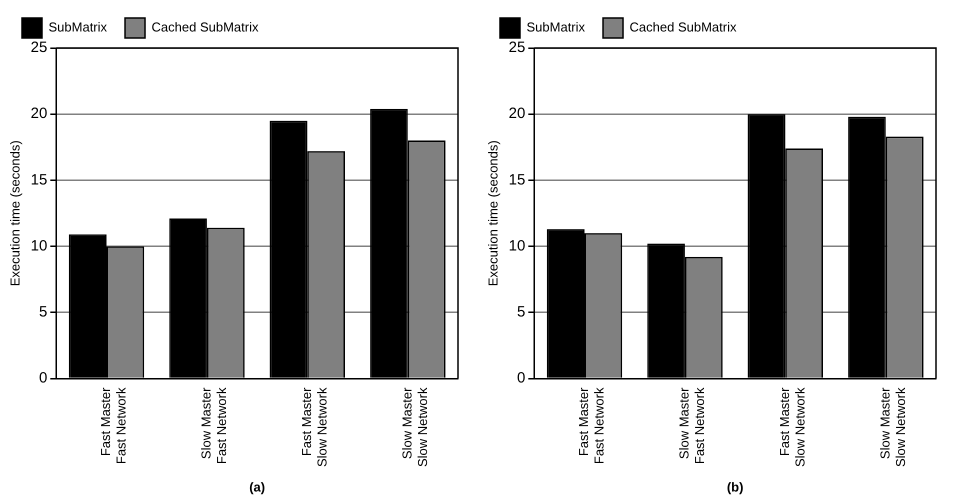 This screenshot has width=956, height=498. I want to click on text: (b), so click(735, 487).